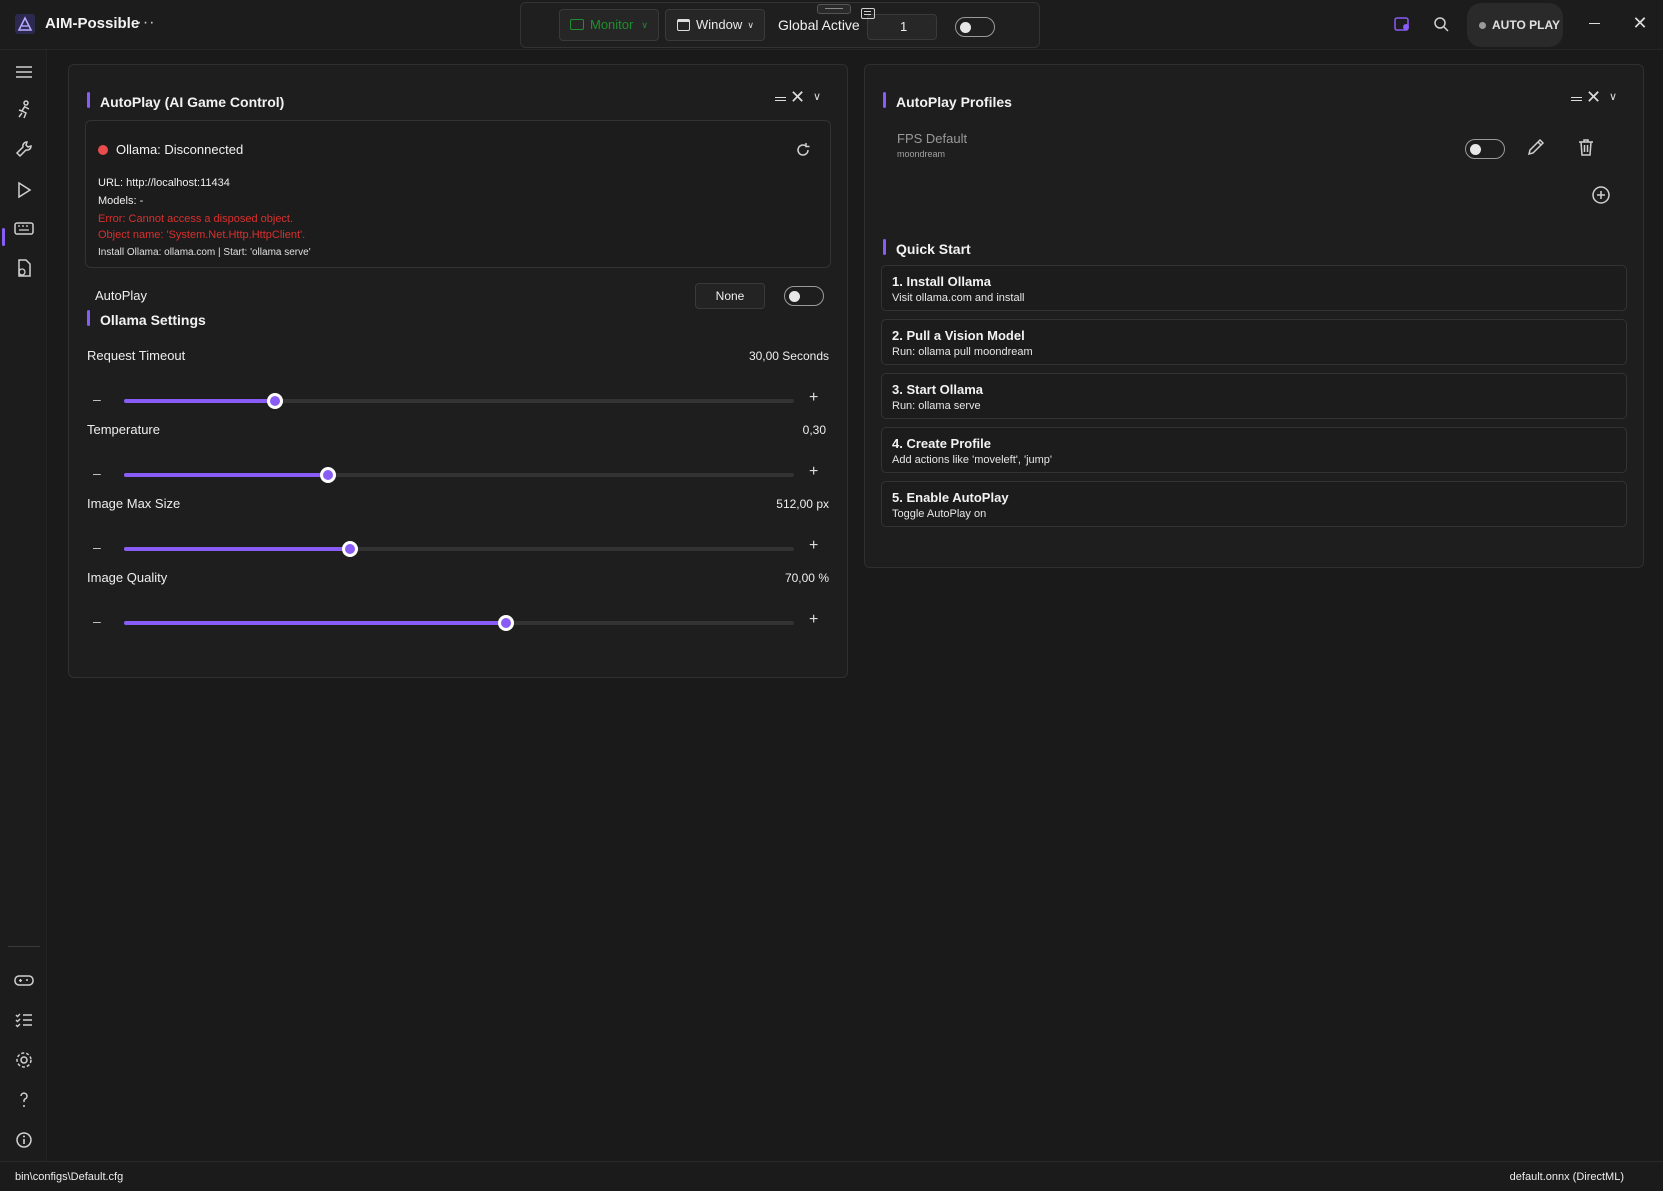 The height and width of the screenshot is (1191, 1663). Describe the element at coordinates (24, 1140) in the screenshot. I see `info-icon` at that location.